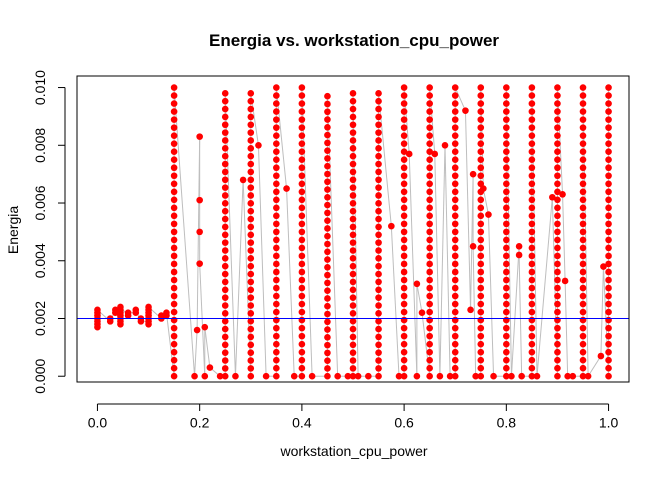 Image resolution: width=672 pixels, height=480 pixels. Describe the element at coordinates (13, 230) in the screenshot. I see `y-axis-label: Energia` at that location.